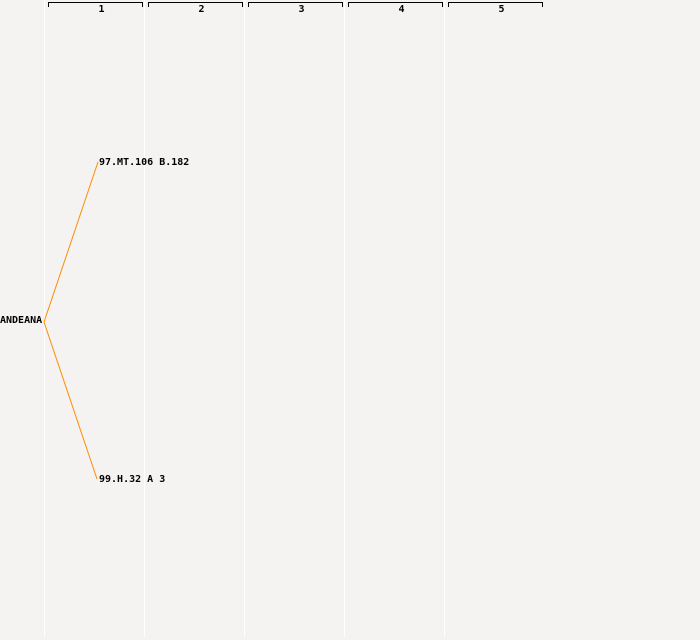 This screenshot has width=700, height=640. What do you see at coordinates (301, 9) in the screenshot?
I see `ruler-segment-label: 3` at bounding box center [301, 9].